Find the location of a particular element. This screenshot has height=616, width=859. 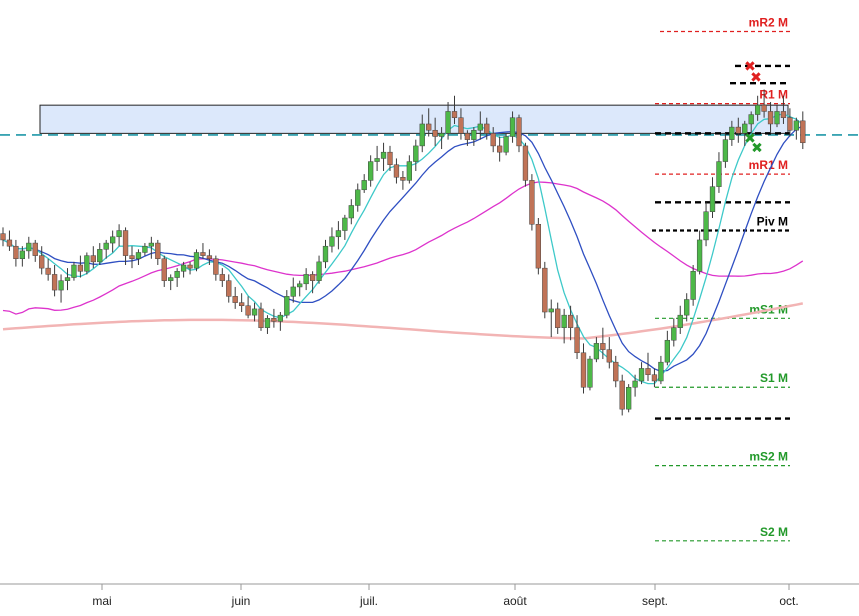

x-tick-label: oct. is located at coordinates (788, 601).